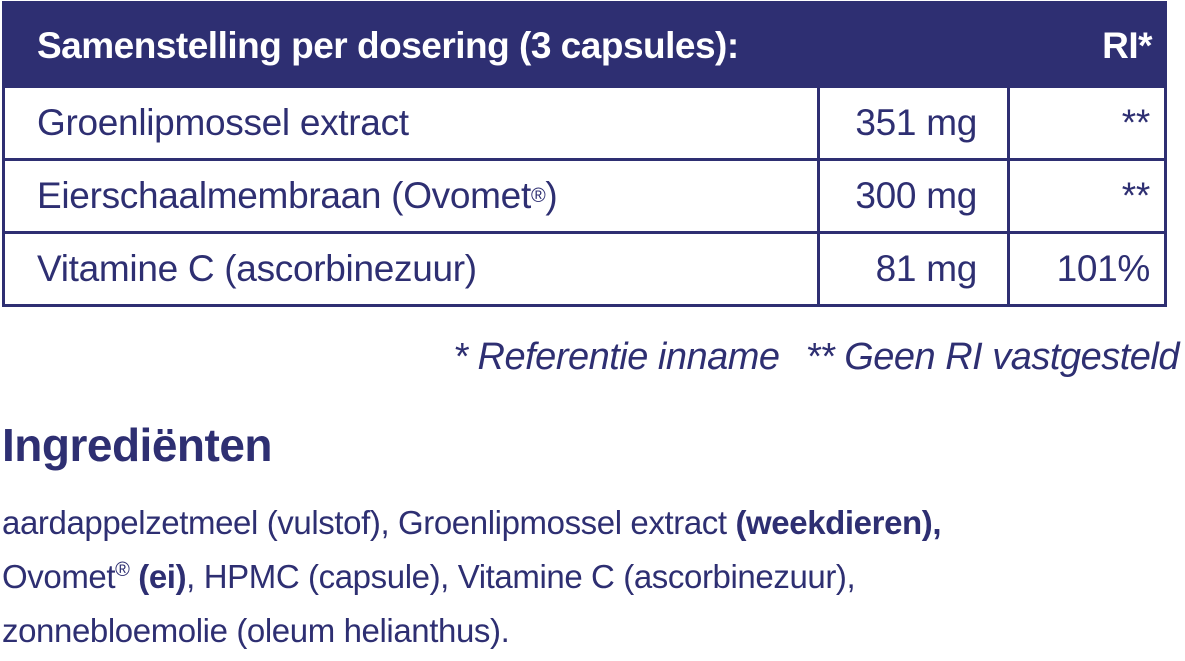 The height and width of the screenshot is (661, 1185). What do you see at coordinates (162, 576) in the screenshot?
I see `allergen-egg: (ei)` at bounding box center [162, 576].